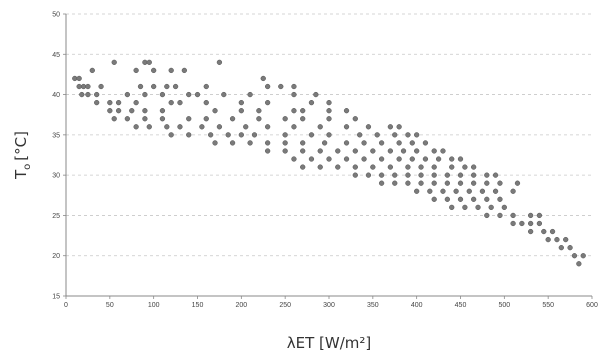  What do you see at coordinates (56, 176) in the screenshot?
I see `y-tick-label: 30` at bounding box center [56, 176].